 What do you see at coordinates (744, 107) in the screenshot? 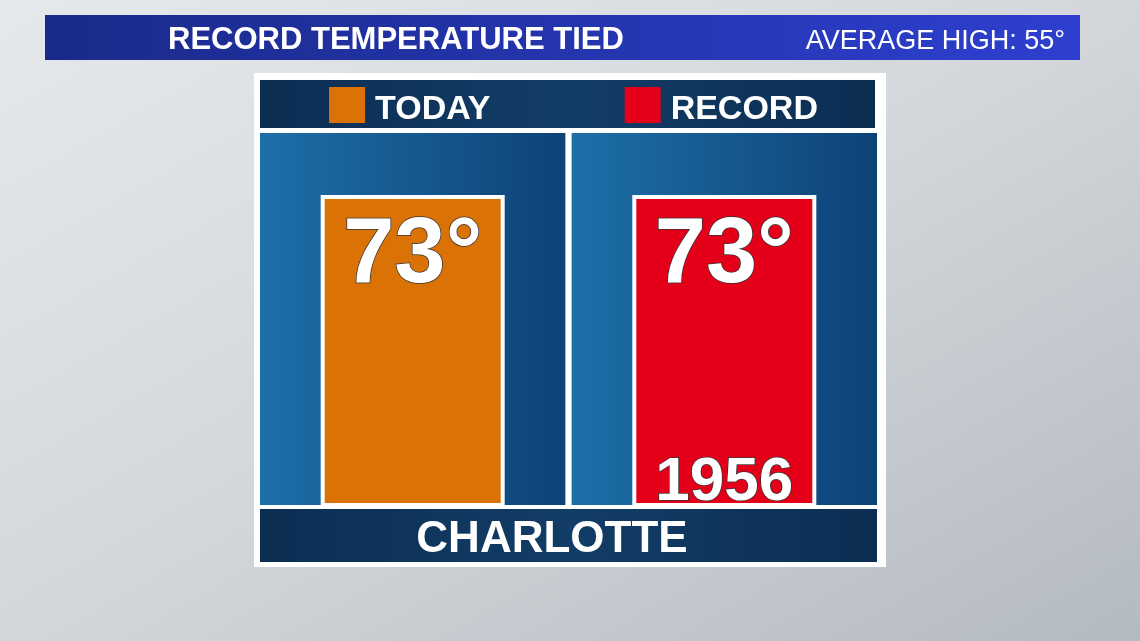
I see `x-tick-label: RECORD` at bounding box center [744, 107].